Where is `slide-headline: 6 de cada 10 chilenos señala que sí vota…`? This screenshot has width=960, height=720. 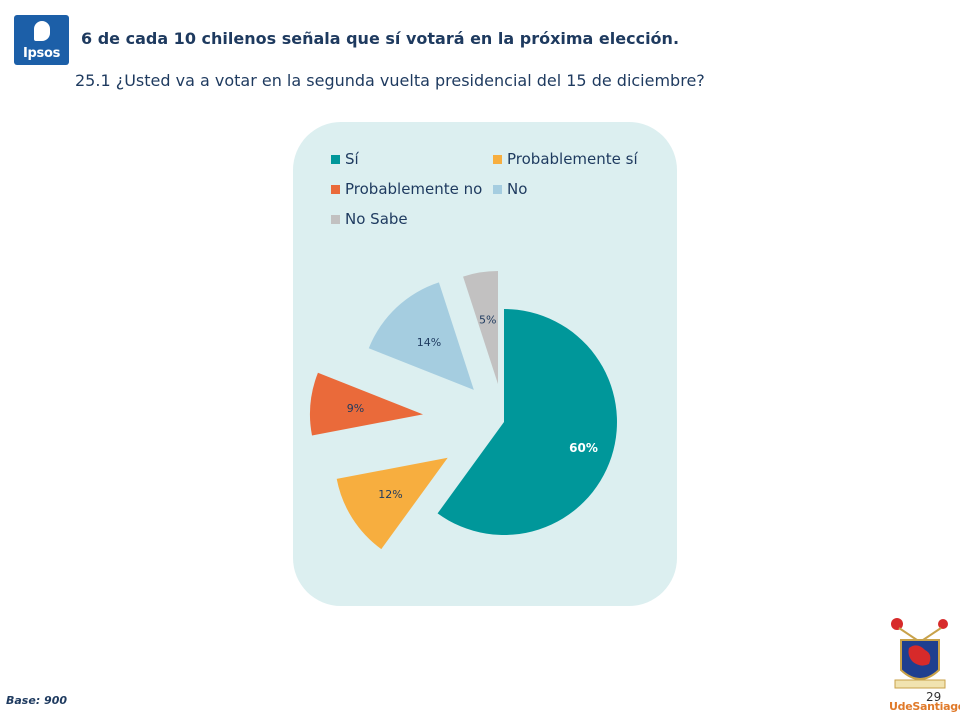 slide-headline: 6 de cada 10 chilenos señala que sí vota… is located at coordinates (380, 38).